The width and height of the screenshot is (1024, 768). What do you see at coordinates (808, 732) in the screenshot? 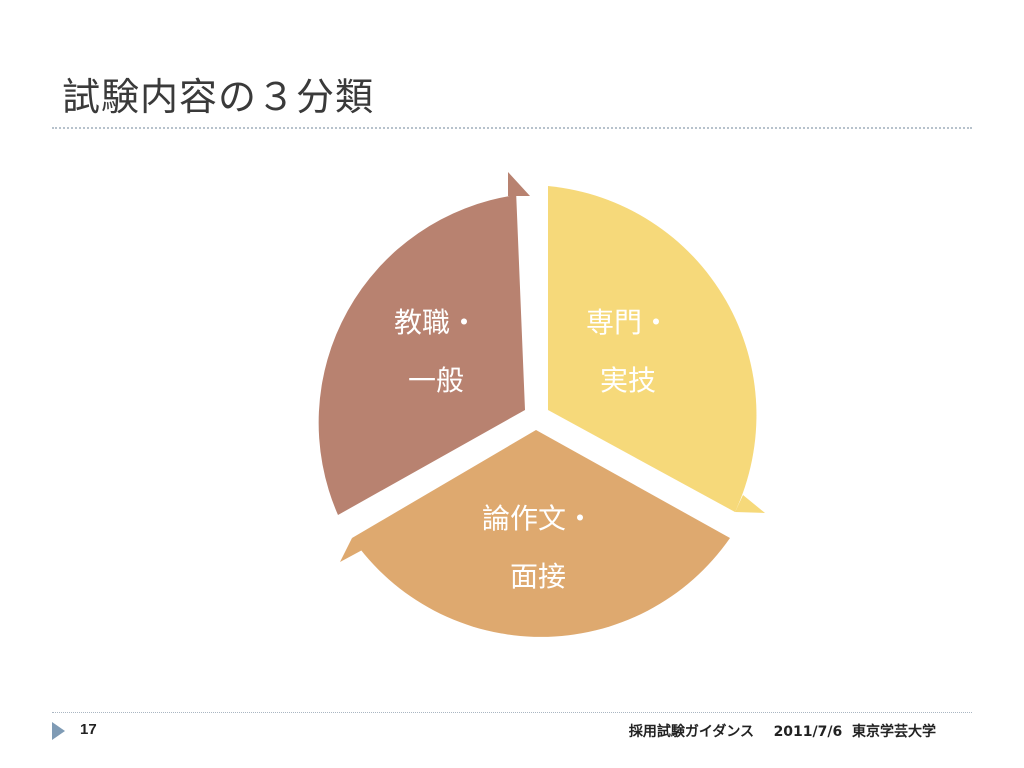
I see `footer-date: 2011/7/6` at bounding box center [808, 732].